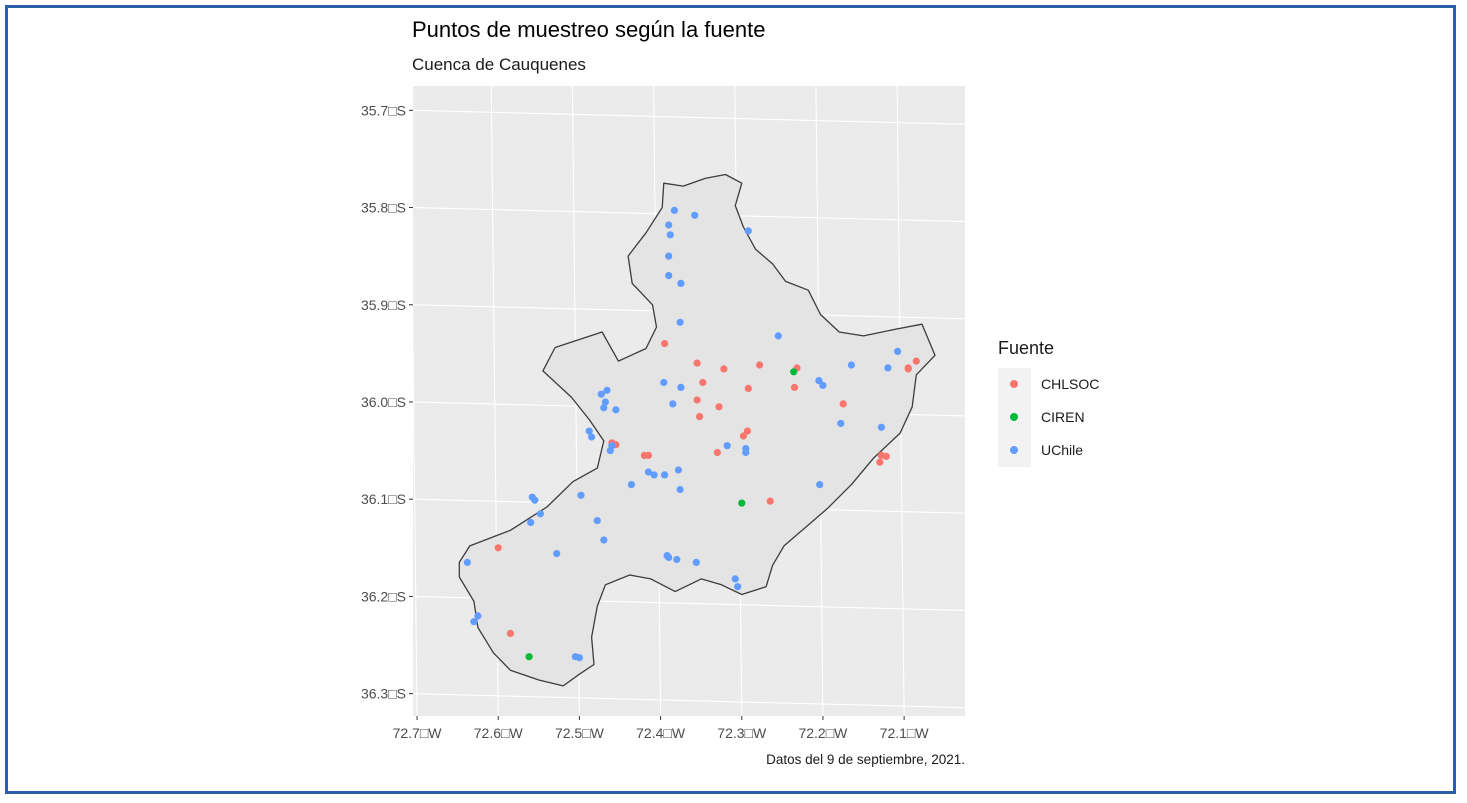  What do you see at coordinates (661, 733) in the screenshot?
I see `x-tick-label-3: 72.4□W` at bounding box center [661, 733].